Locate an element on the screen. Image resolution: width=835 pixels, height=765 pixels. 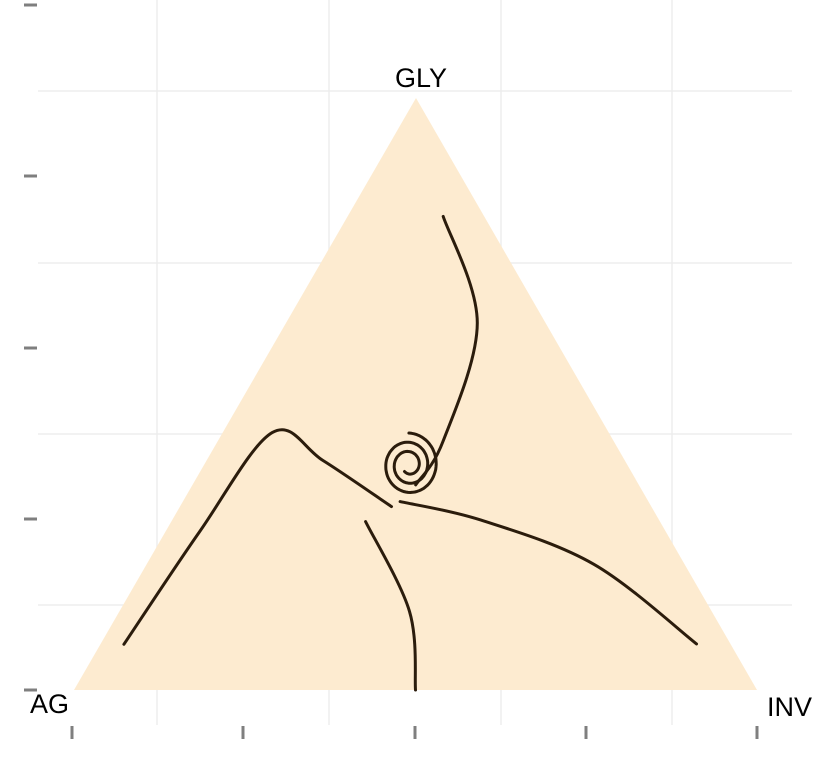
vertex-label-ag: AG is located at coordinates (49, 704).